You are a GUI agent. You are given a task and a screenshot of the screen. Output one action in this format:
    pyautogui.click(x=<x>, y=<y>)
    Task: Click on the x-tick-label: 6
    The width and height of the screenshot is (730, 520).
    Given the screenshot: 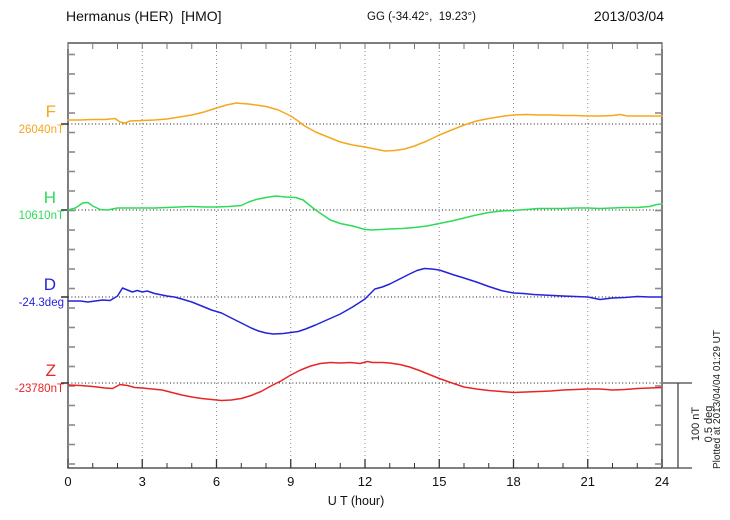 What is the action you would take?
    pyautogui.click(x=216, y=481)
    